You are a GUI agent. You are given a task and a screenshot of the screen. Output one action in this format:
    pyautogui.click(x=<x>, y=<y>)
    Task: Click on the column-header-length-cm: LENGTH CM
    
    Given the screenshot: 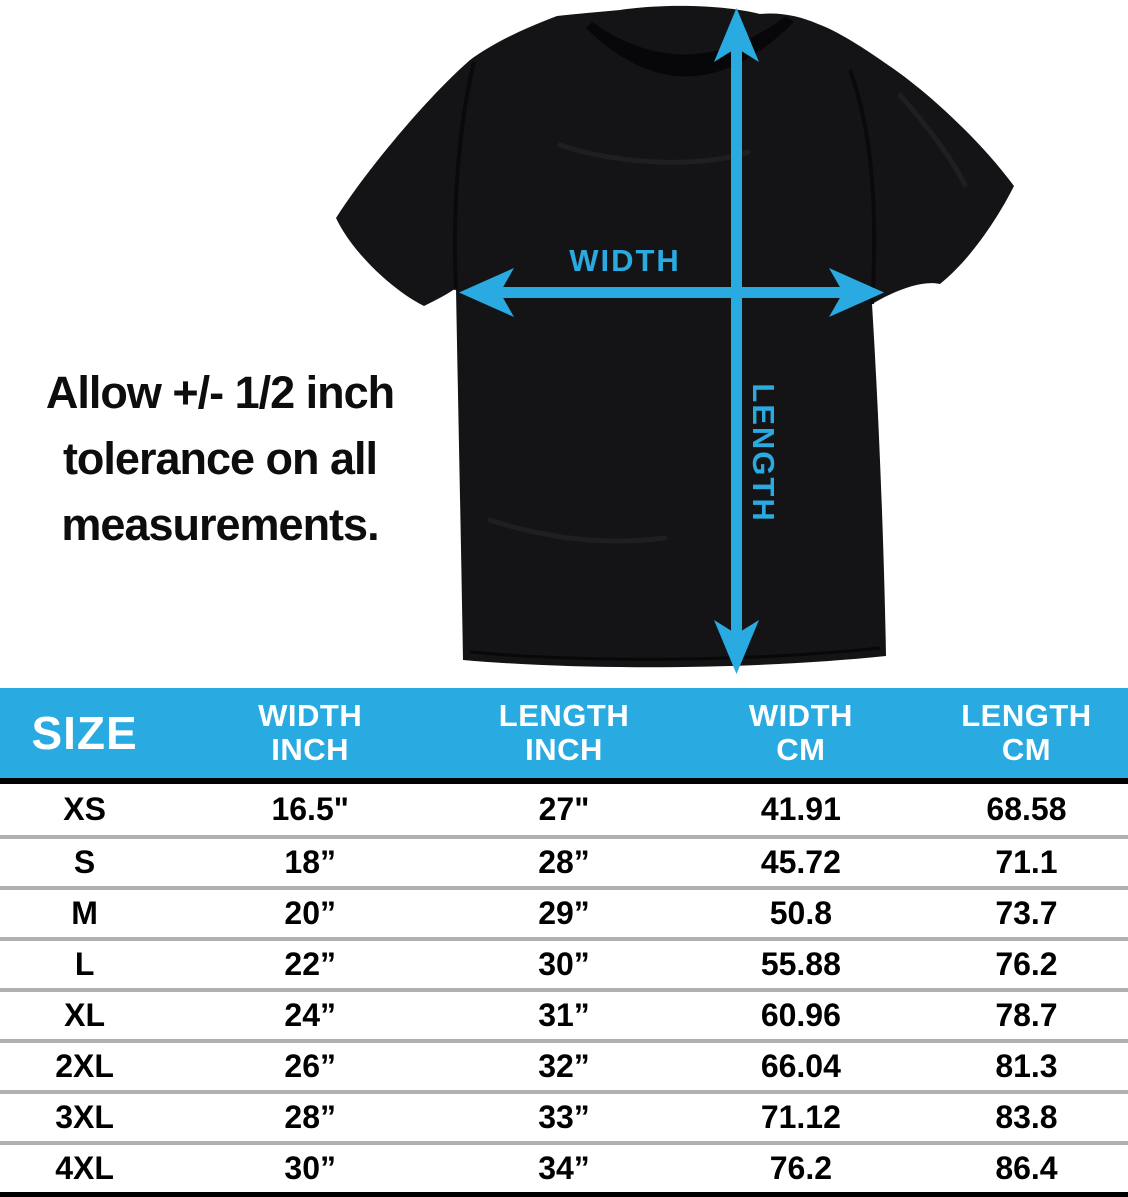 What is the action you would take?
    pyautogui.click(x=1026, y=732)
    